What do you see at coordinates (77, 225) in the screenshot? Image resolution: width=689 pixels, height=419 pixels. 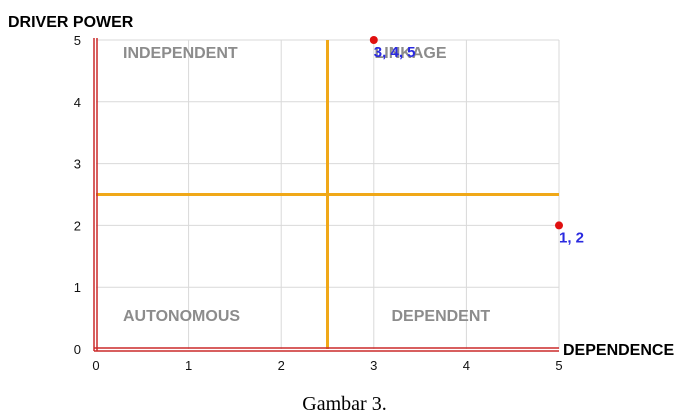 I see `y-tick-label: 2` at bounding box center [77, 225].